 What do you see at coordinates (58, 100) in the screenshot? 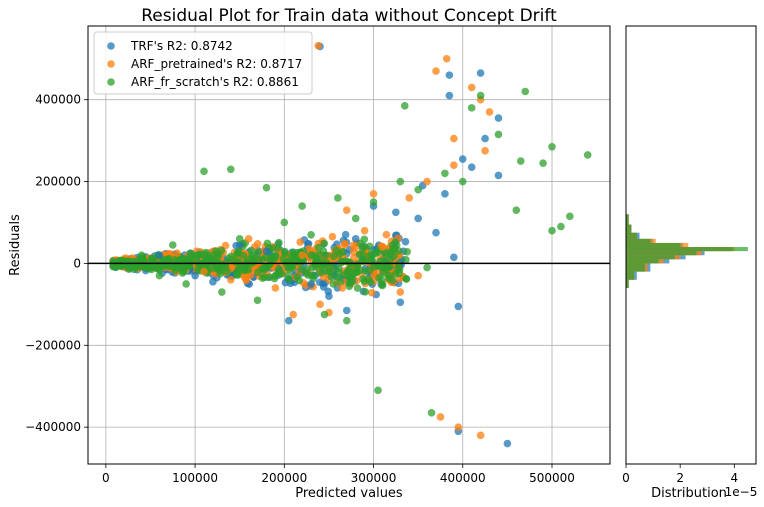
I see `y-tick-label: 400000` at bounding box center [58, 100].